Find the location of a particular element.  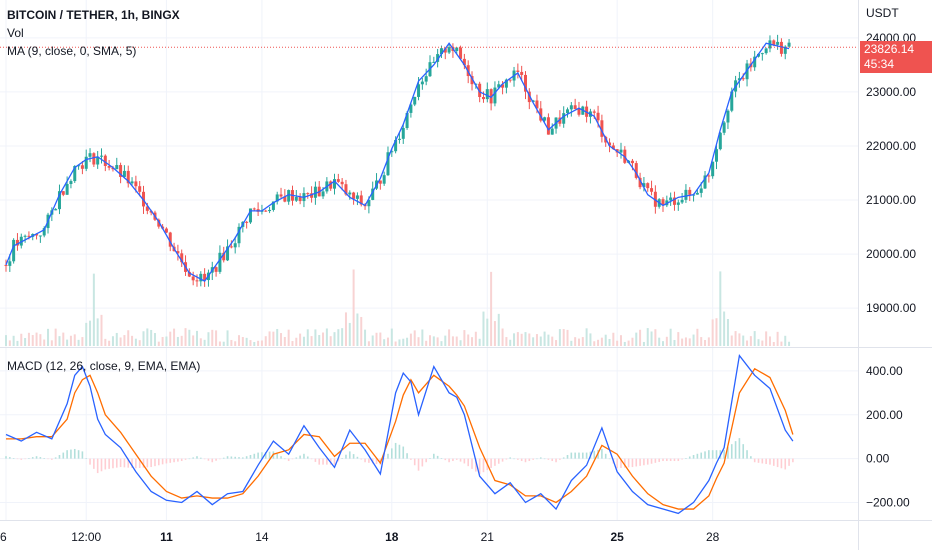

macd-indicator-label: MACD (12, 26, close, 9, EMA, EMA) is located at coordinates (104, 366).